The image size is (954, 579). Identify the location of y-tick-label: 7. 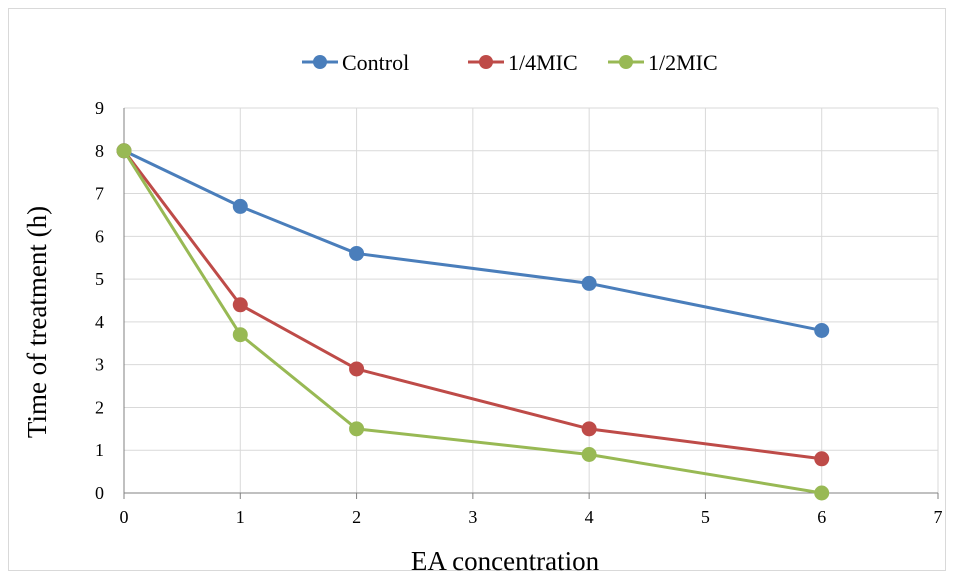
(99, 194).